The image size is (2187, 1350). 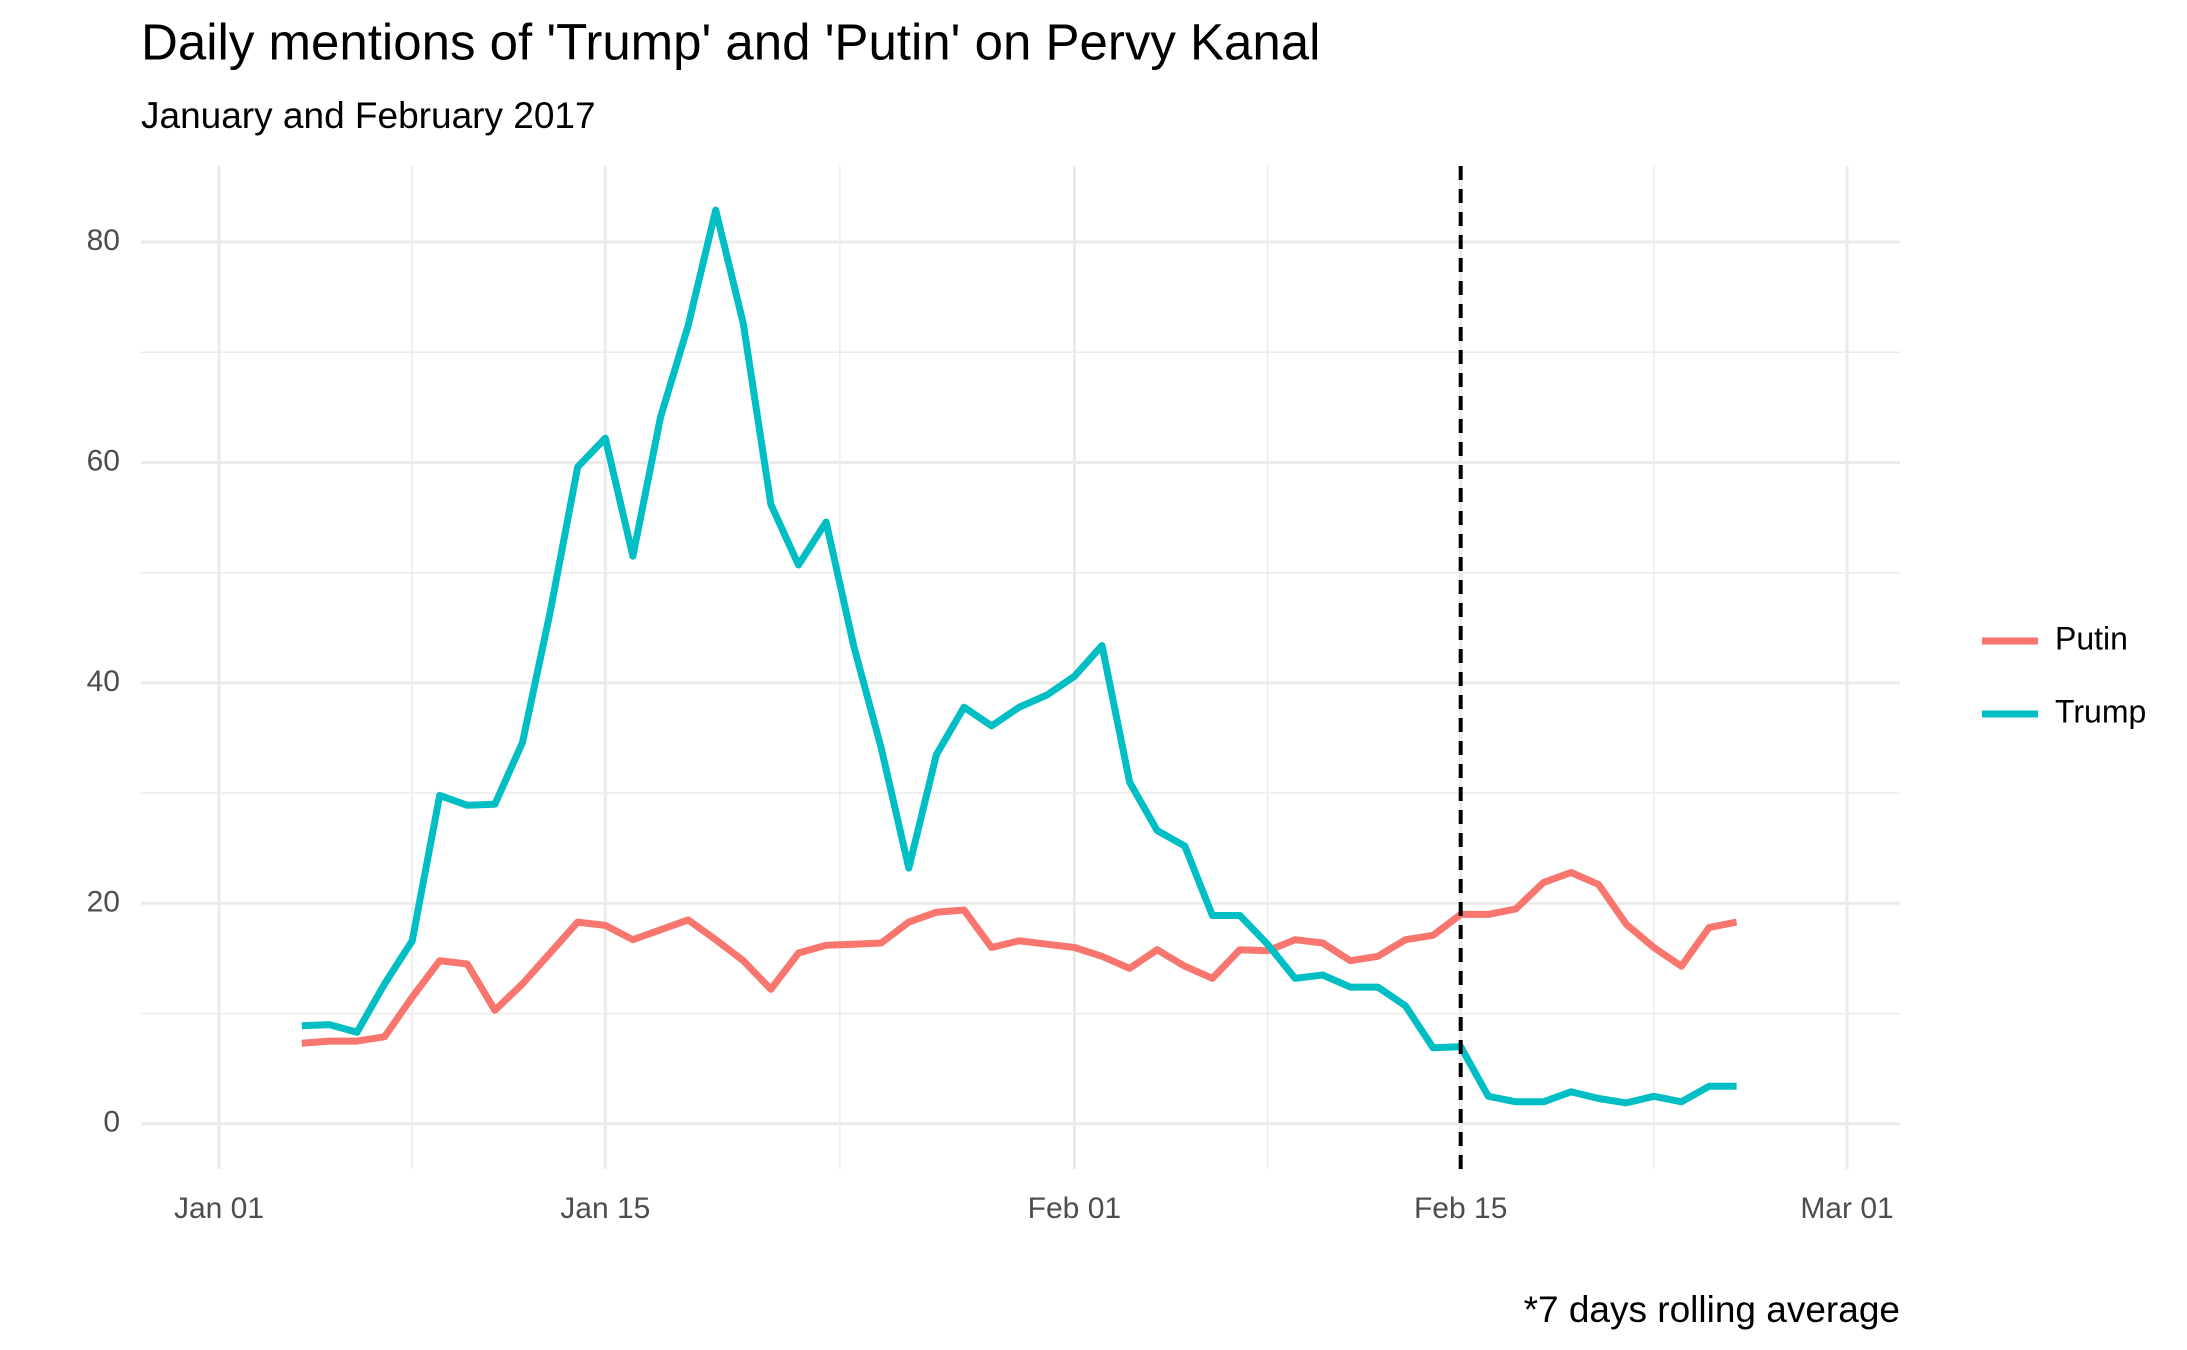 What do you see at coordinates (103, 240) in the screenshot?
I see `y-tick-label: 80` at bounding box center [103, 240].